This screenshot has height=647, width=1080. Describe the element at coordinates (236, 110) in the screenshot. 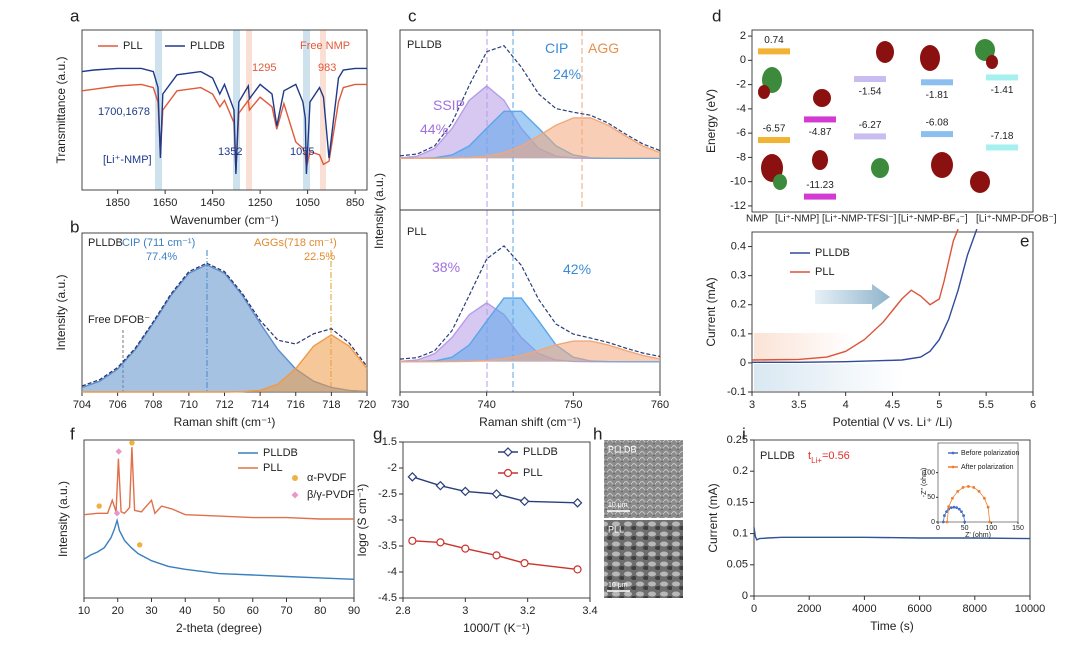

I see `band` at that location.